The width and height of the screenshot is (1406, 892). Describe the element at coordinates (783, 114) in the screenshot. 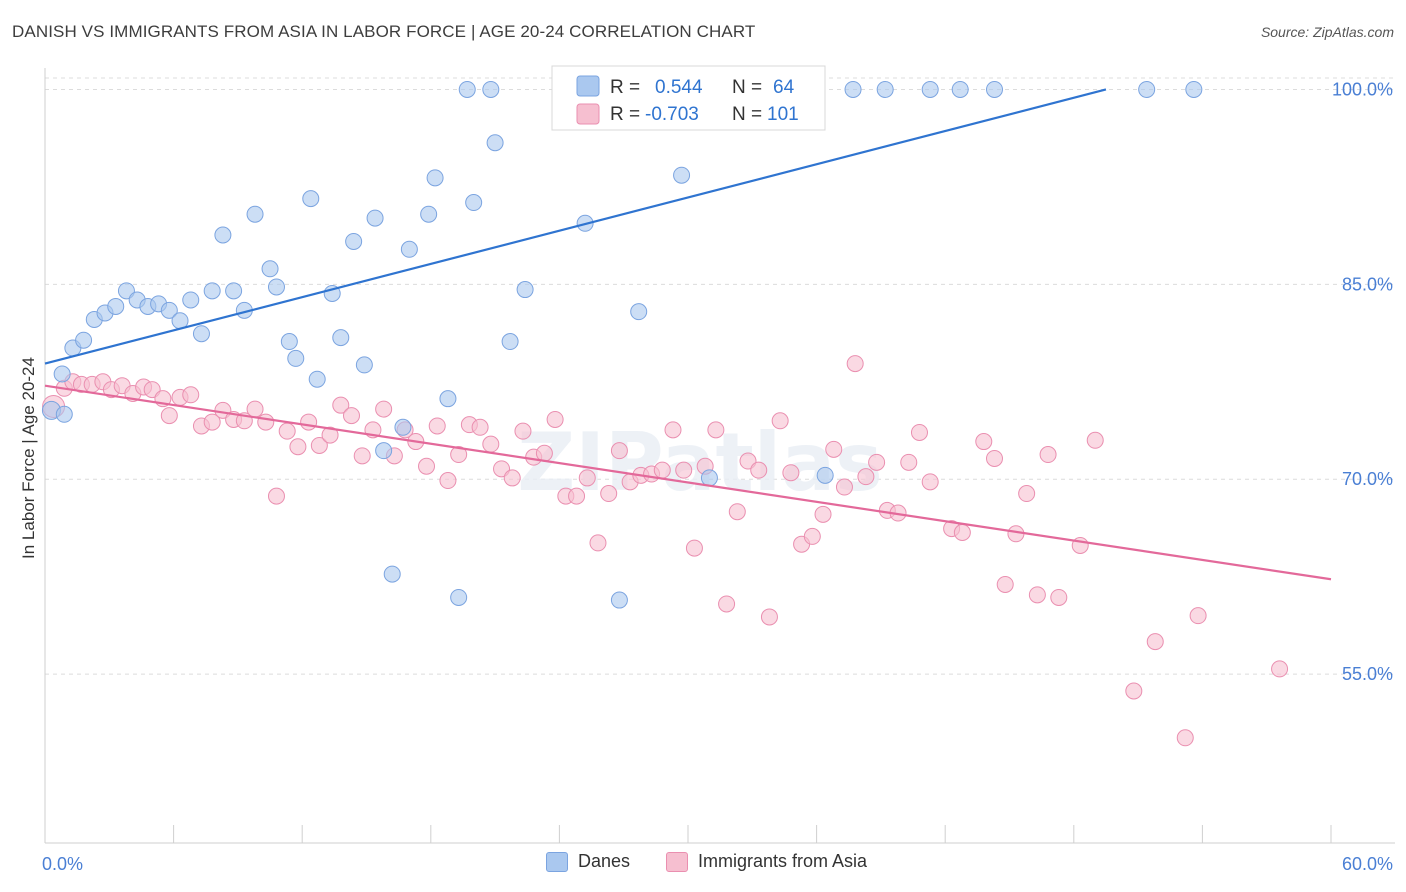

I see `legend-n-value-asia: 101` at that location.